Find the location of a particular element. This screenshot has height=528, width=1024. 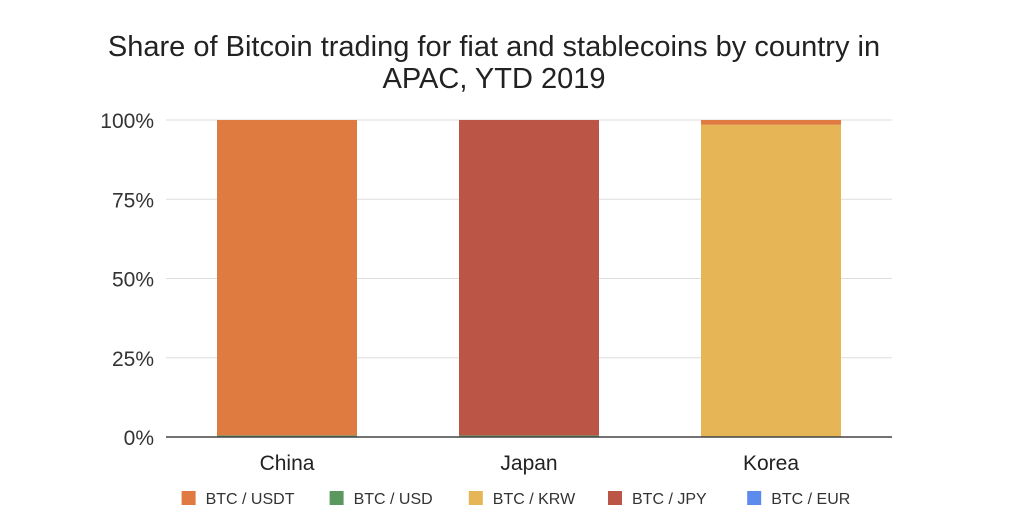

legend-label: BTC / JPY is located at coordinates (669, 499).